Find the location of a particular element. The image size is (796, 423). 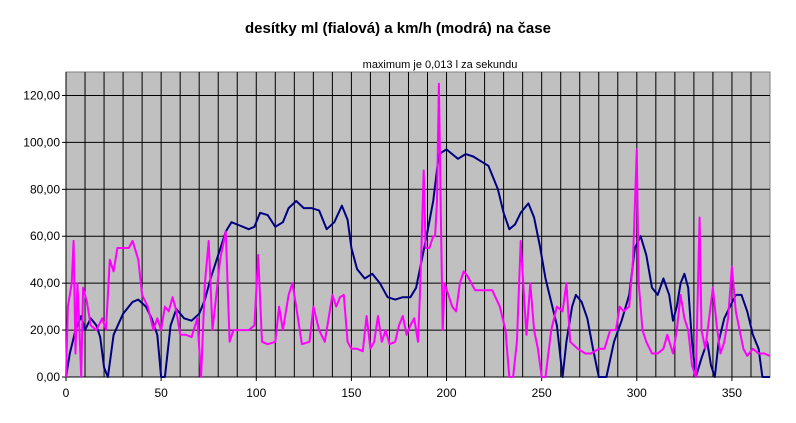

x-tick-label: 50 is located at coordinates (161, 393).